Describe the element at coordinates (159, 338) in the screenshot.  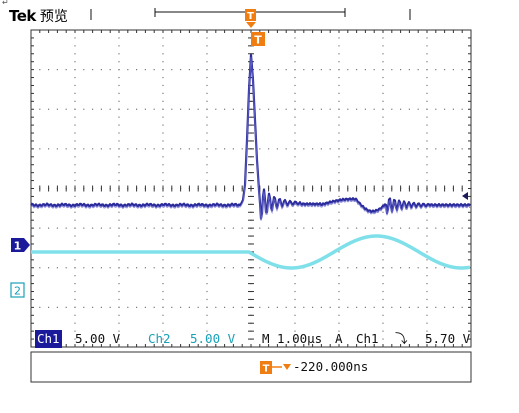
I see `ch2-label: Ch2` at that location.